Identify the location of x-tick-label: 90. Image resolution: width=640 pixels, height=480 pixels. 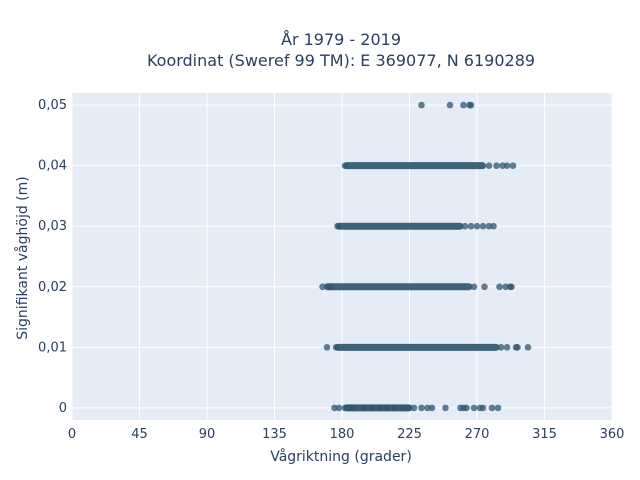
(207, 434).